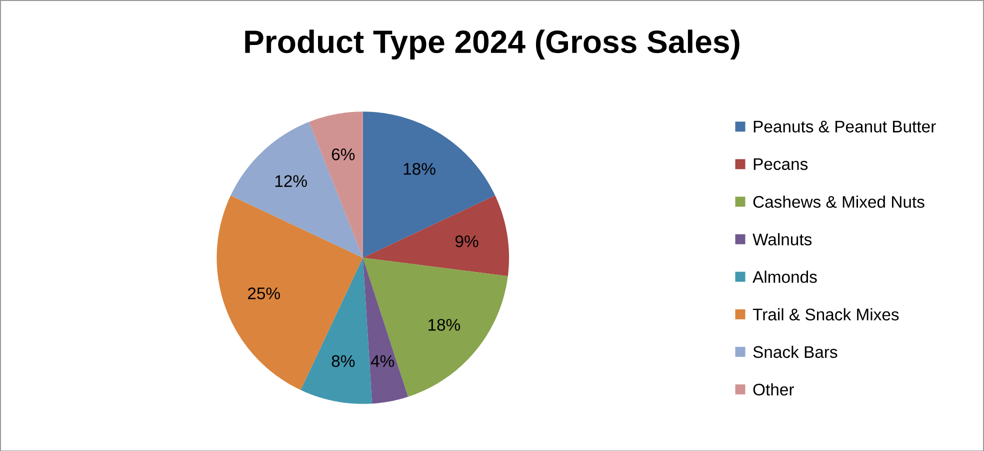 The image size is (984, 451). Describe the element at coordinates (291, 180) in the screenshot. I see `data-label: 12%` at that location.